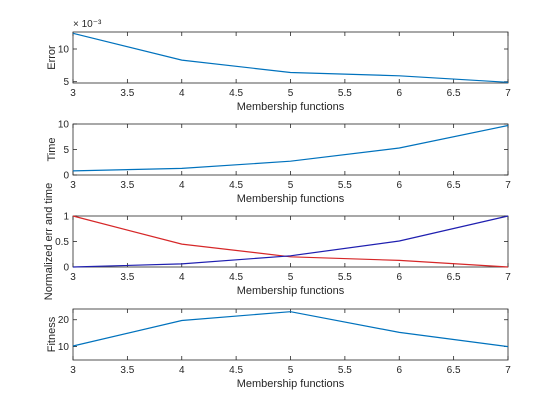  What do you see at coordinates (66, 217) in the screenshot?
I see `y-tick-label: 1` at bounding box center [66, 217].